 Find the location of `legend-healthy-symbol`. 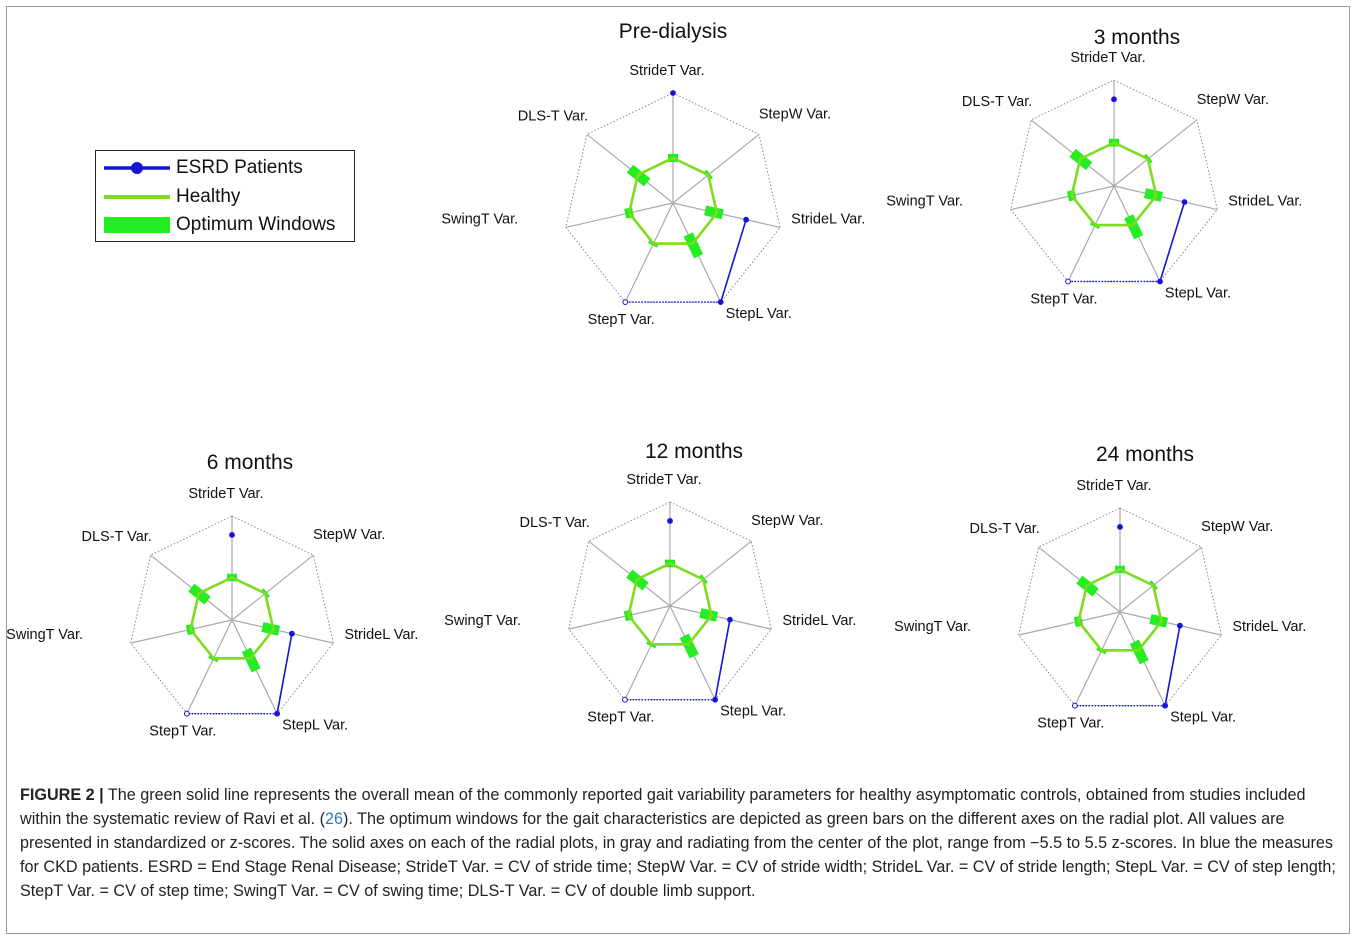

legend-healthy-symbol is located at coordinates (137, 197).